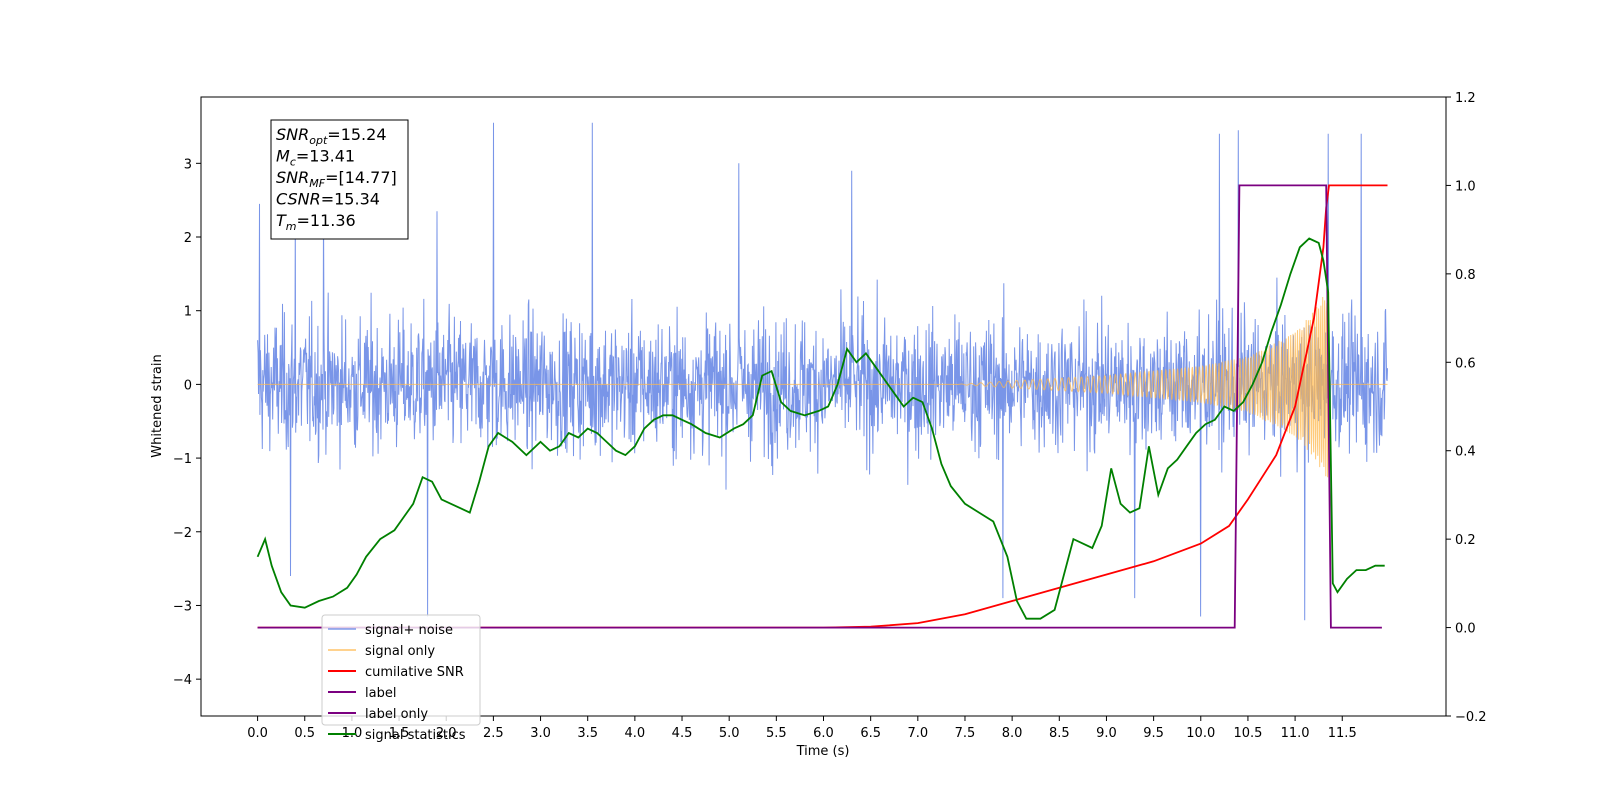 The image size is (1600, 800). What do you see at coordinates (1012, 733) in the screenshot?
I see `x-tick-label: 8.0` at bounding box center [1012, 733].